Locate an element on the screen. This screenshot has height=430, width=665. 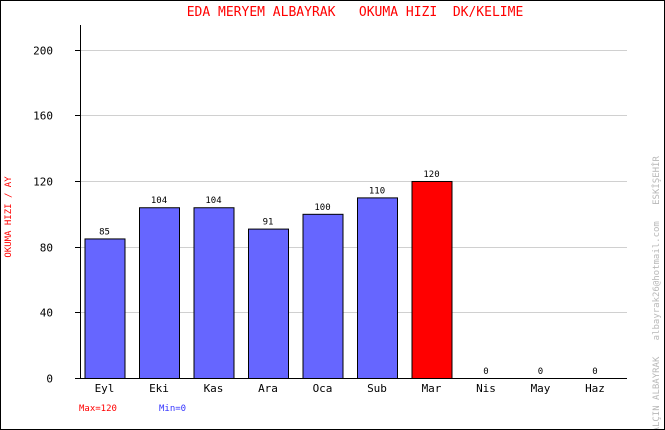
x-axis-ticks: Eyl Eki Kas Ara Oca Sub Mar Nis May Haz is located at coordinates (350, 388).